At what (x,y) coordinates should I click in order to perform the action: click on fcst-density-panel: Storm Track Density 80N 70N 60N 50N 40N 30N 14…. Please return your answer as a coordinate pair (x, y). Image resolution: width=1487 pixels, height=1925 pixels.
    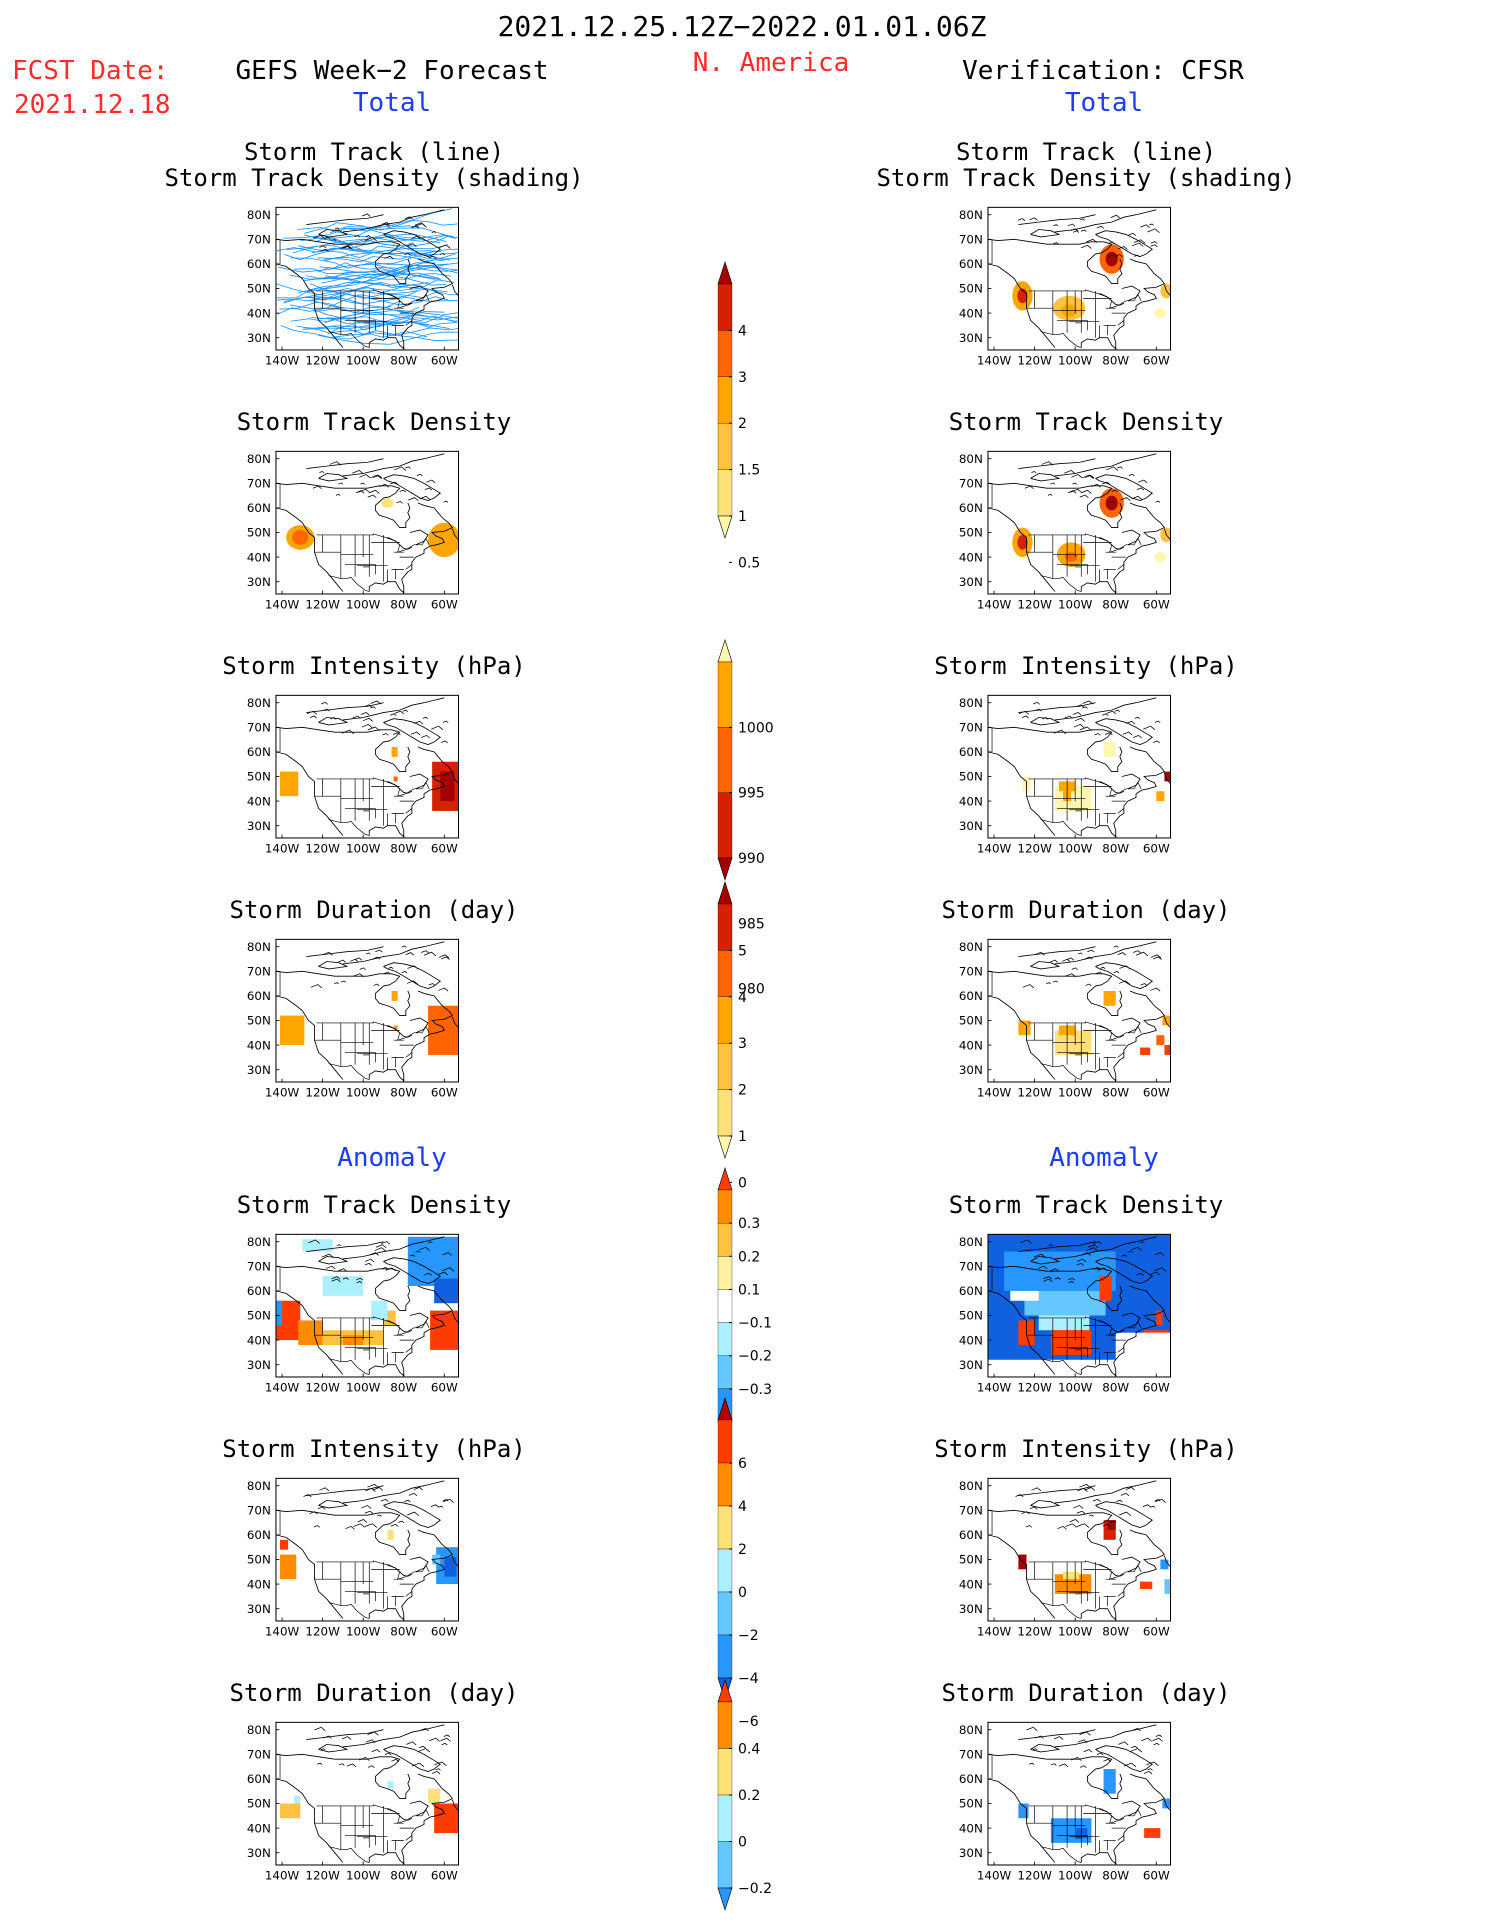
    Looking at the image, I should click on (381, 515).